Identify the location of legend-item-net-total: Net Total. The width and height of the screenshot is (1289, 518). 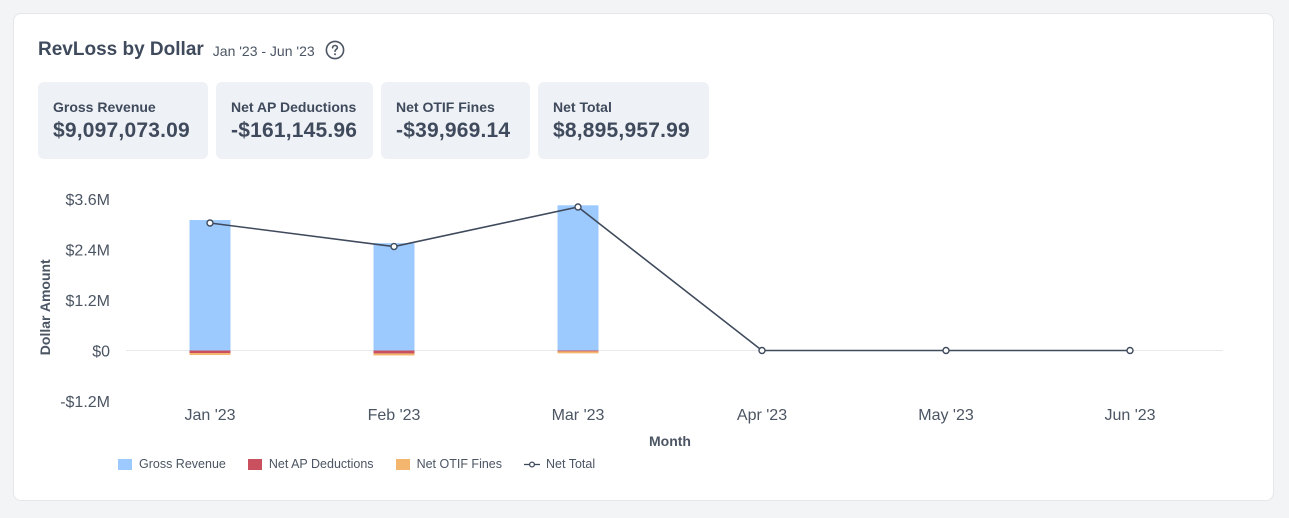
(559, 464).